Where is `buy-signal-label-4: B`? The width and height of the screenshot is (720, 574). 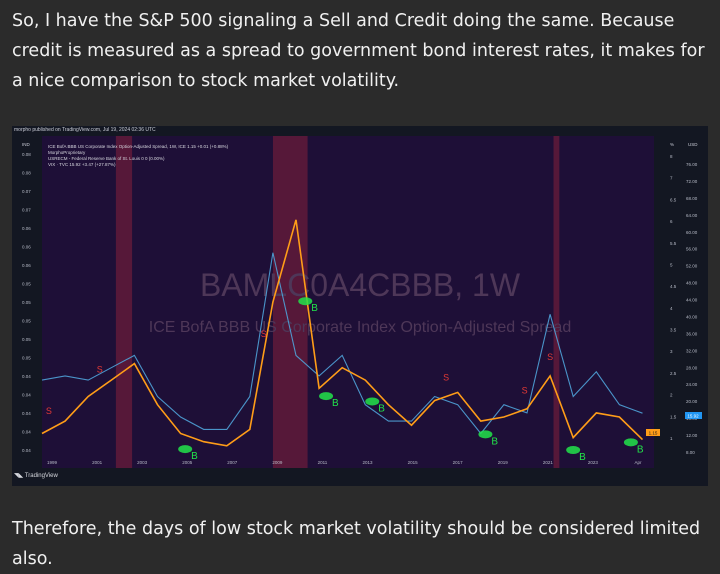 buy-signal-label-4: B is located at coordinates (494, 441).